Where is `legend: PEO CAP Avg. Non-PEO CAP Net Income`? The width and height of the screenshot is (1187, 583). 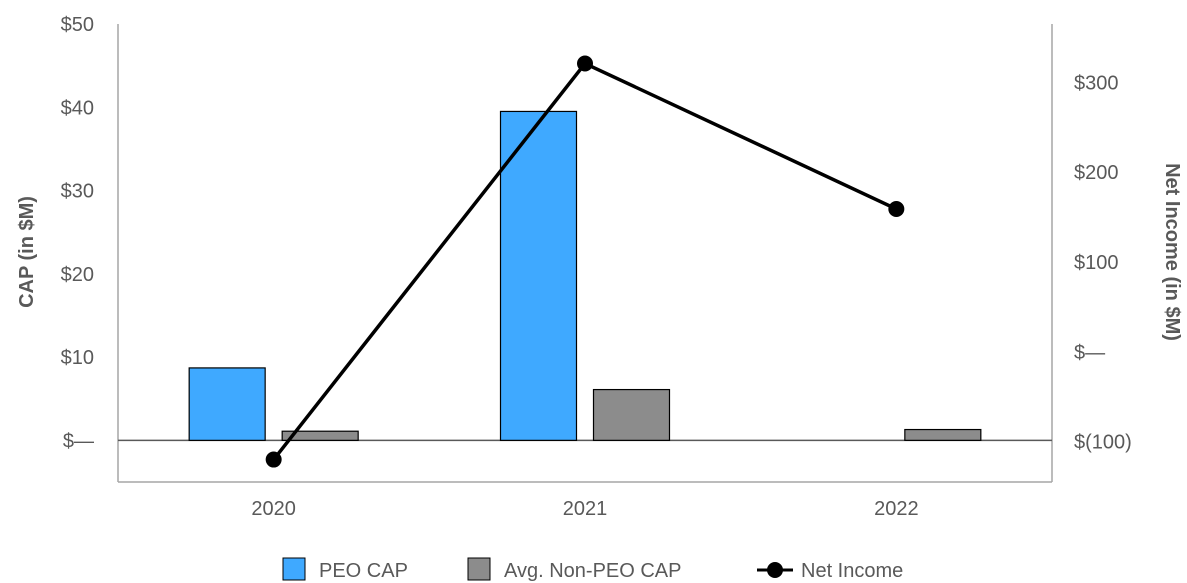
legend: PEO CAP Avg. Non-PEO CAP Net Income is located at coordinates (592, 569).